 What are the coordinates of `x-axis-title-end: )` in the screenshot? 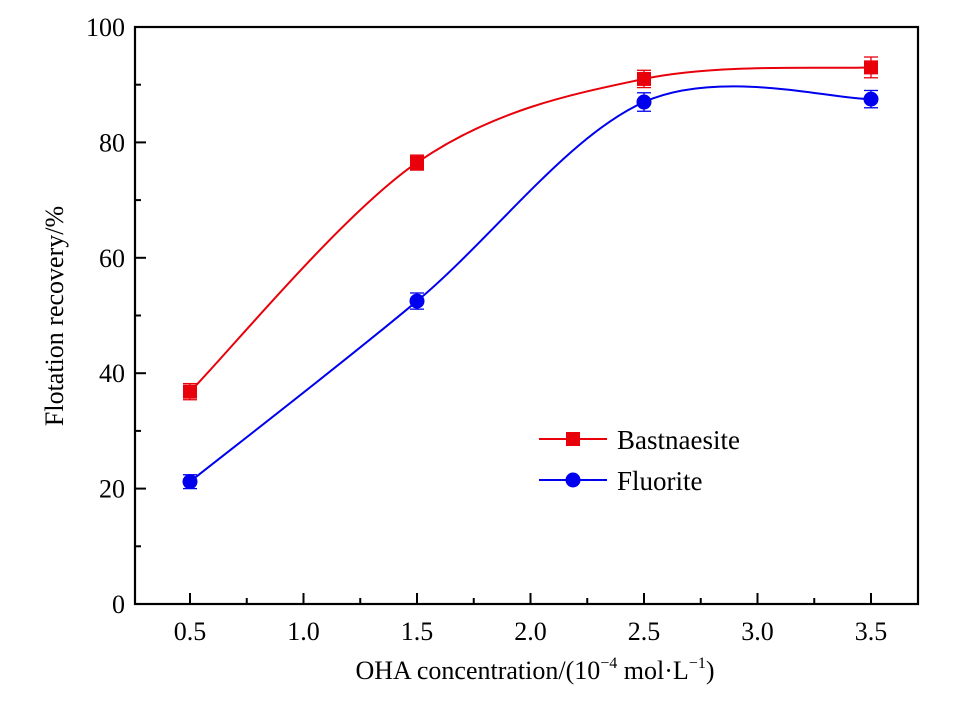 It's located at (710, 670).